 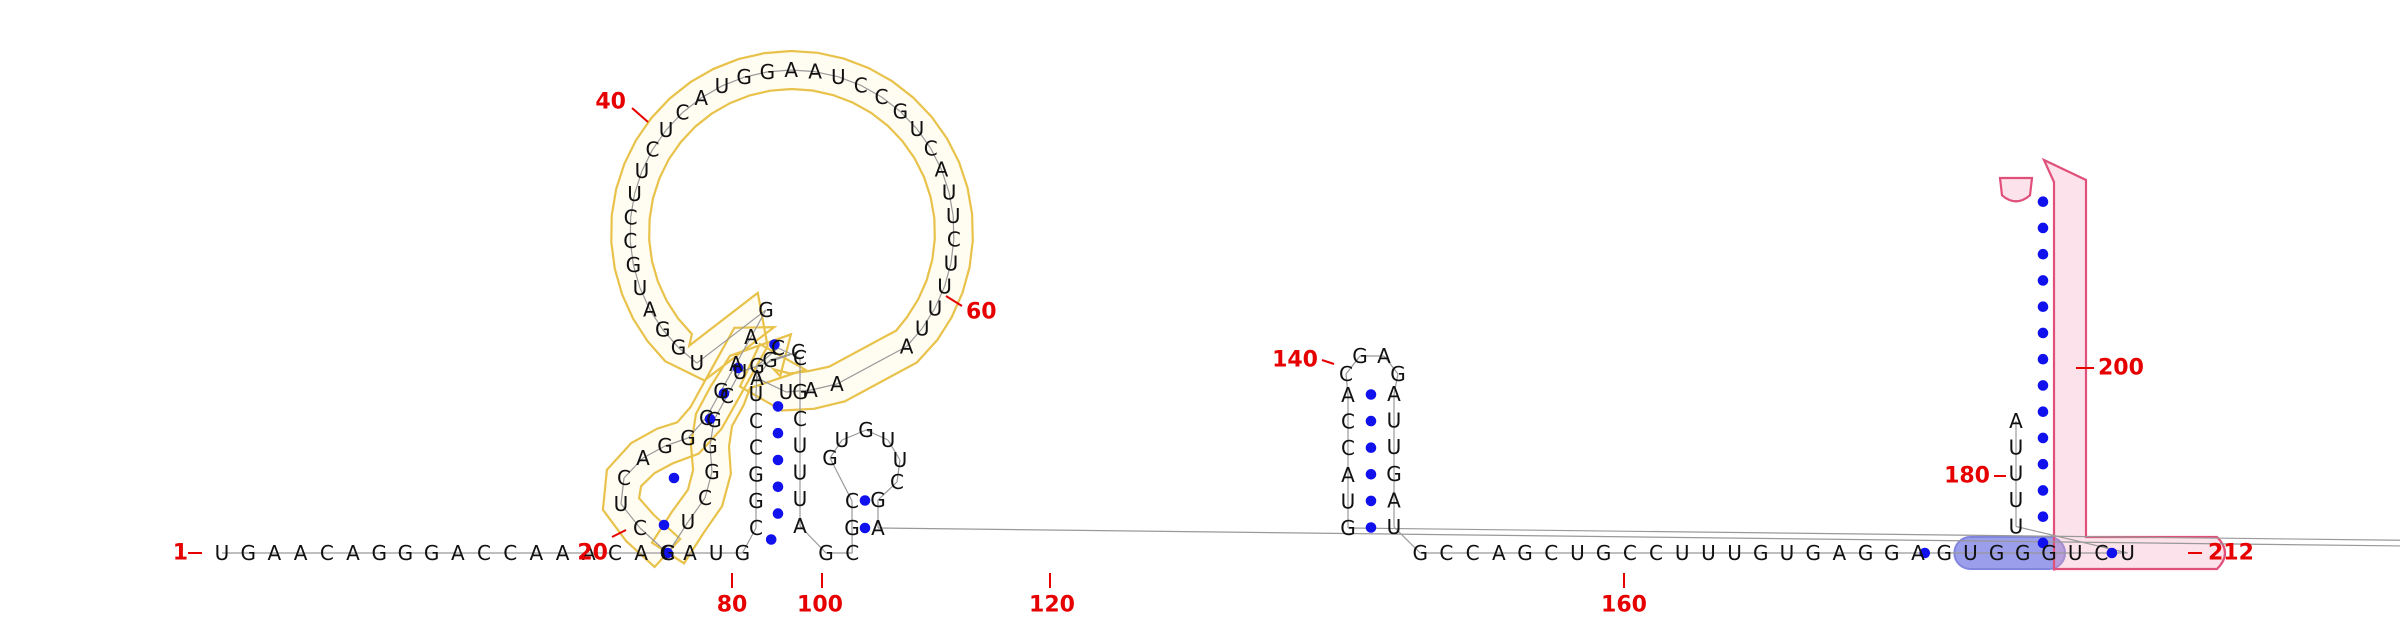 I want to click on nucleotide-156: U, so click(x=1734, y=553).